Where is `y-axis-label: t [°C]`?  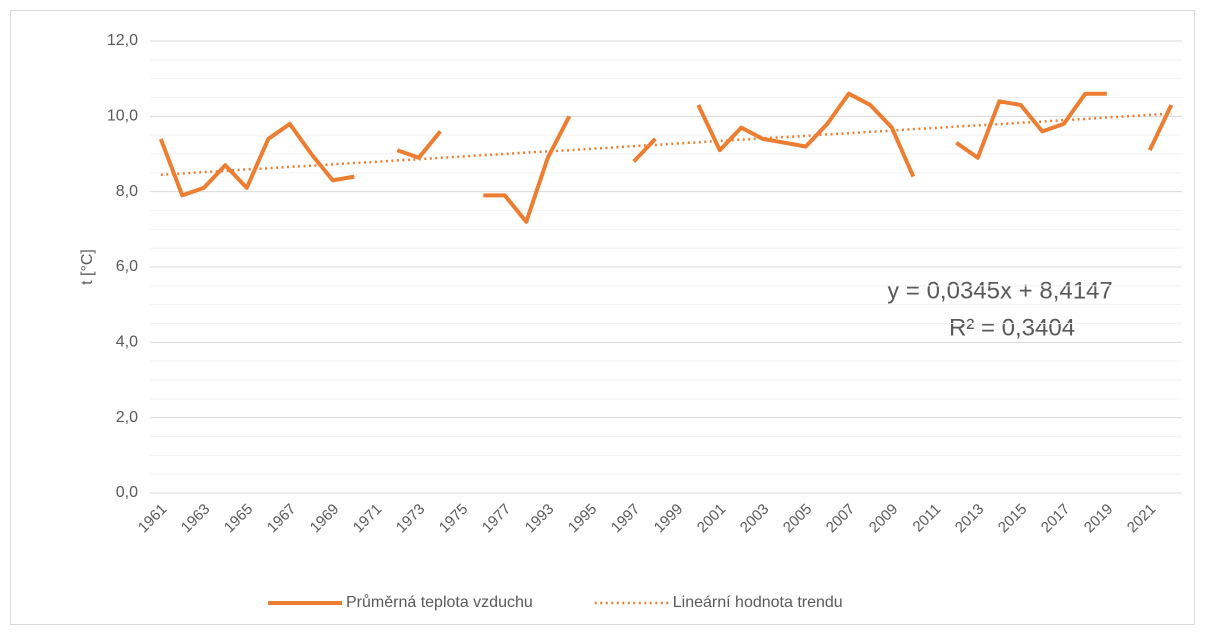 y-axis-label: t [°C] is located at coordinates (87, 267).